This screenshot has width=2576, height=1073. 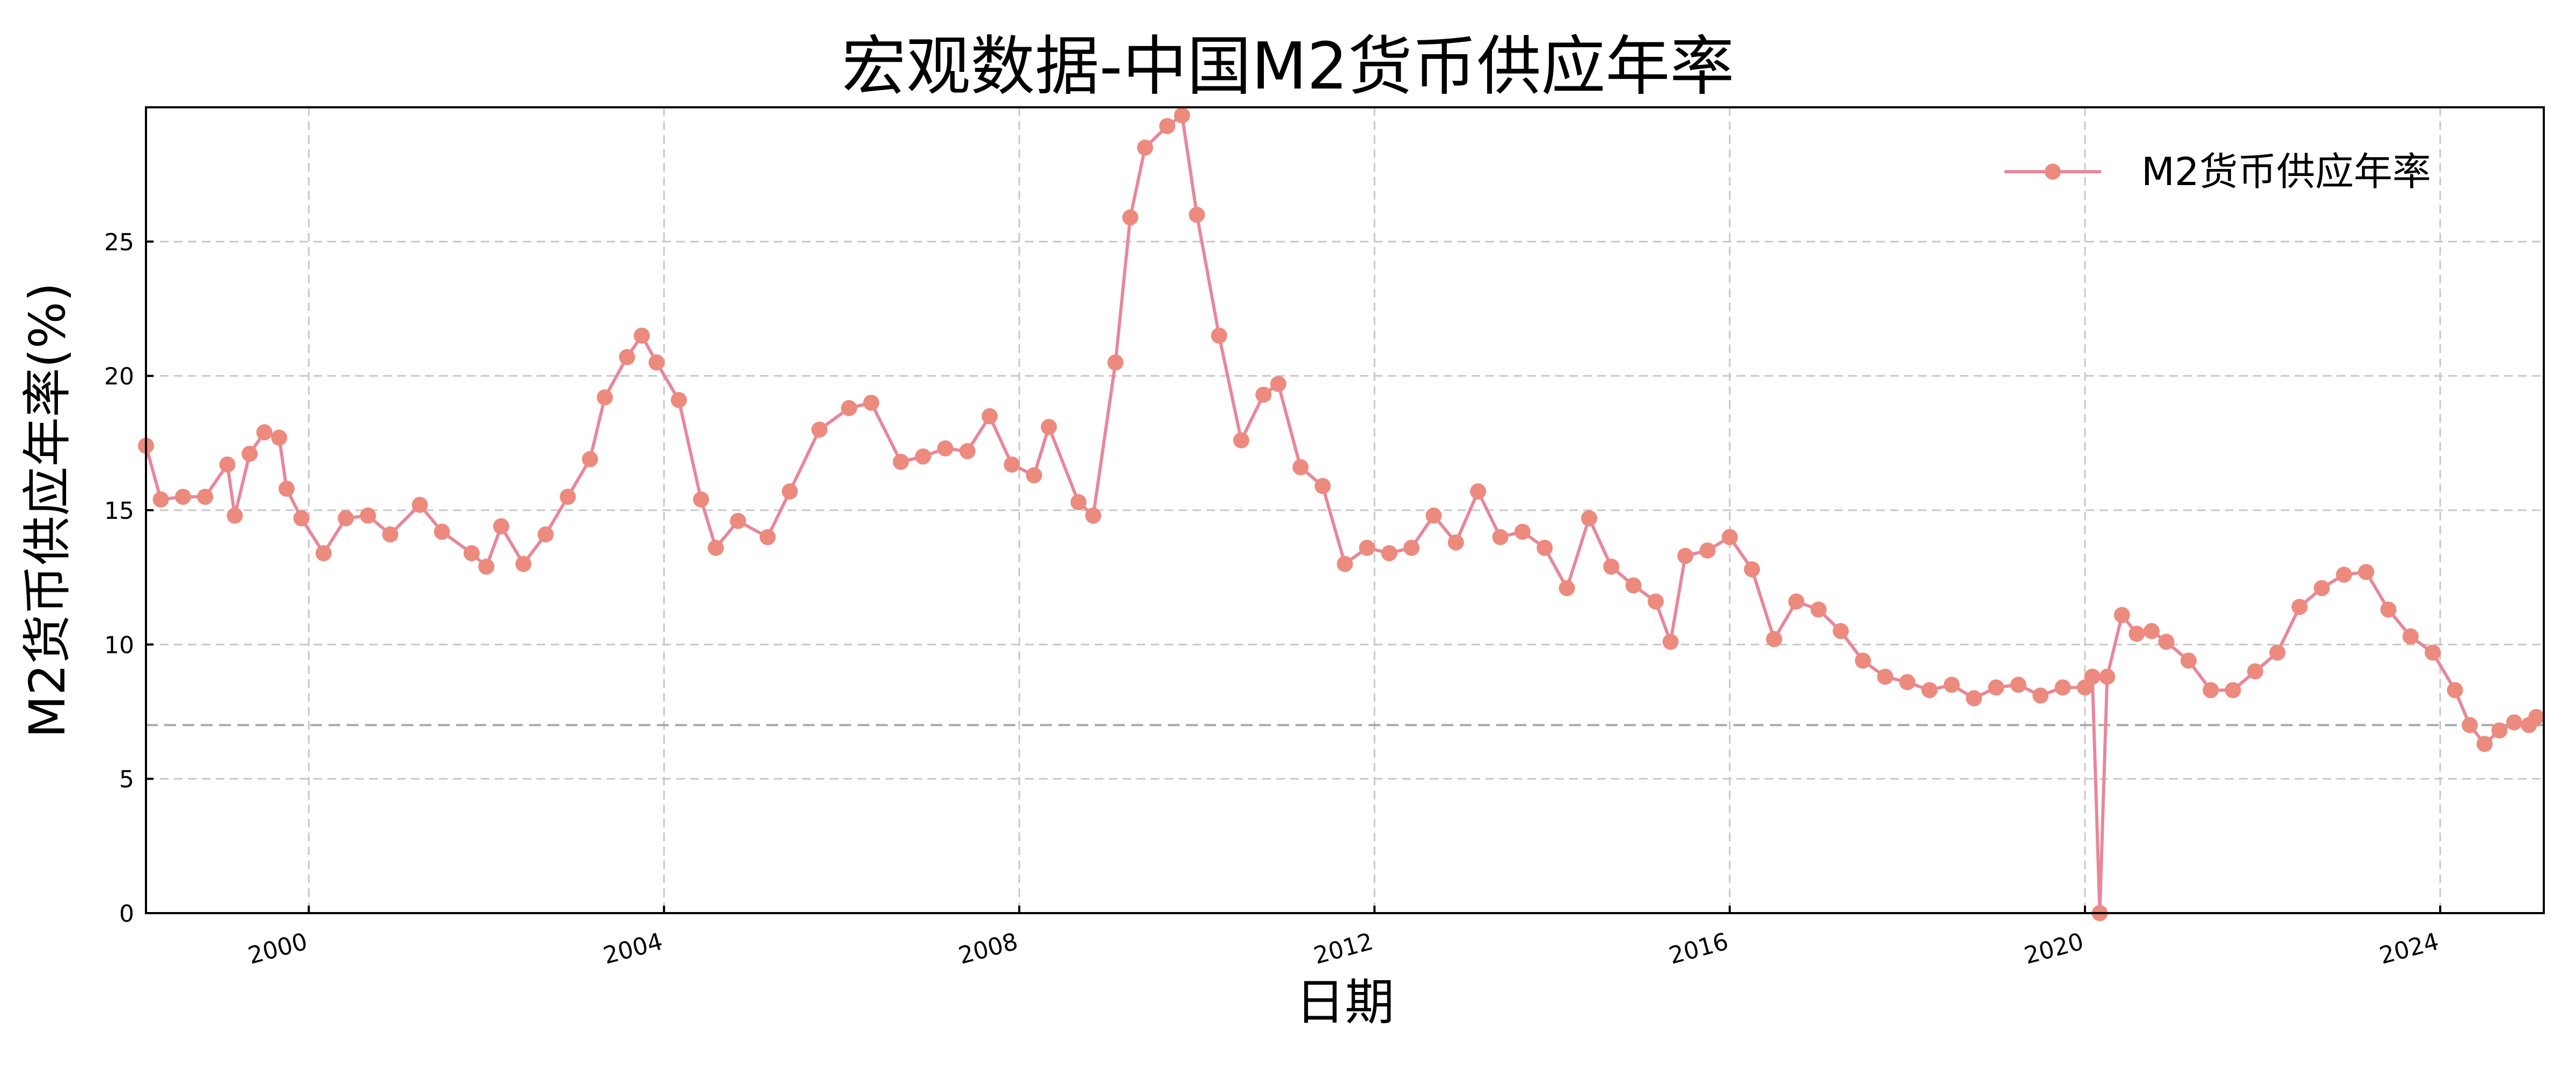 What do you see at coordinates (988, 948) in the screenshot?
I see `x-tick-label: 2008` at bounding box center [988, 948].